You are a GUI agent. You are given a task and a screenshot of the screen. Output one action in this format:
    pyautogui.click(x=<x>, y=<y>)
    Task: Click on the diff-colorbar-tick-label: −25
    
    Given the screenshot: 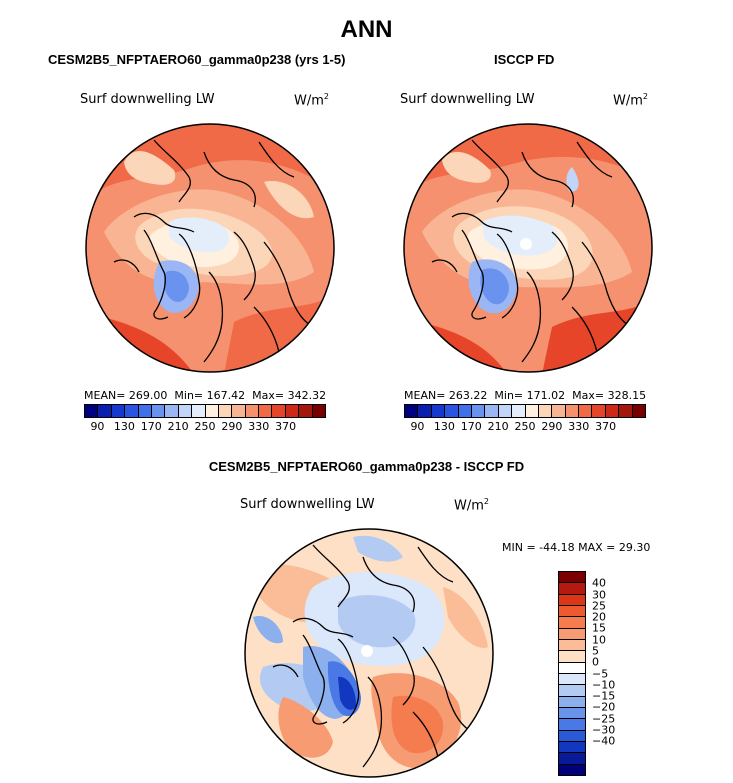 What is the action you would take?
    pyautogui.click(x=604, y=719)
    